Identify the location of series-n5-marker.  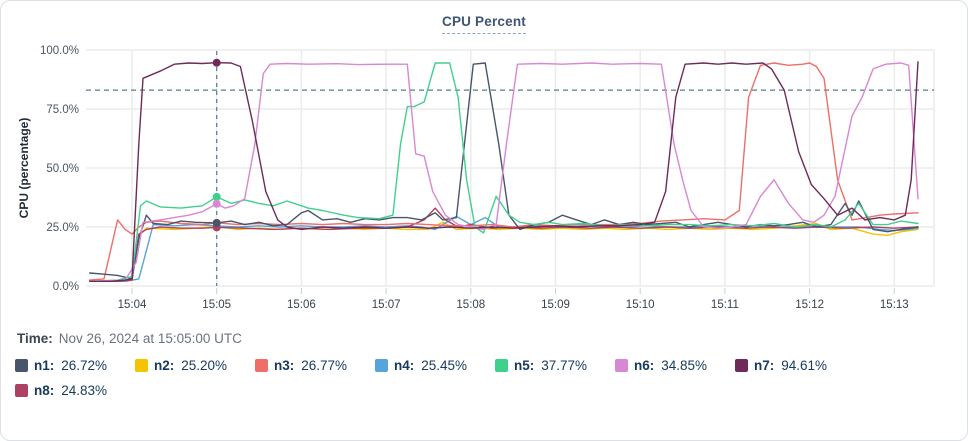
(216, 196).